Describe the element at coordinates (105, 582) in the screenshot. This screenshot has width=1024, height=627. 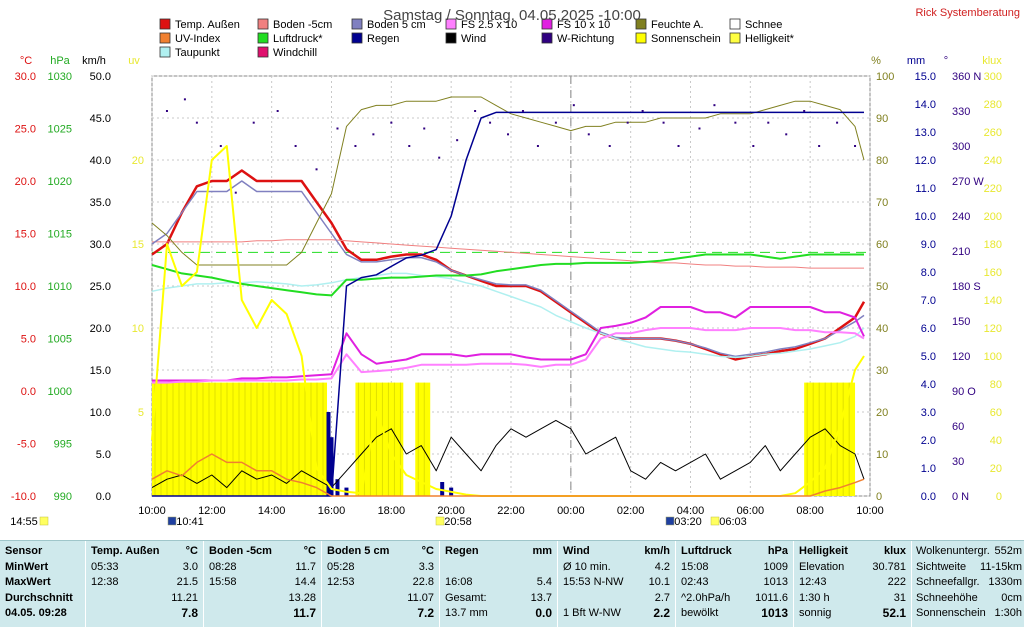
I see `stats-temp-max-time: 12:38` at that location.